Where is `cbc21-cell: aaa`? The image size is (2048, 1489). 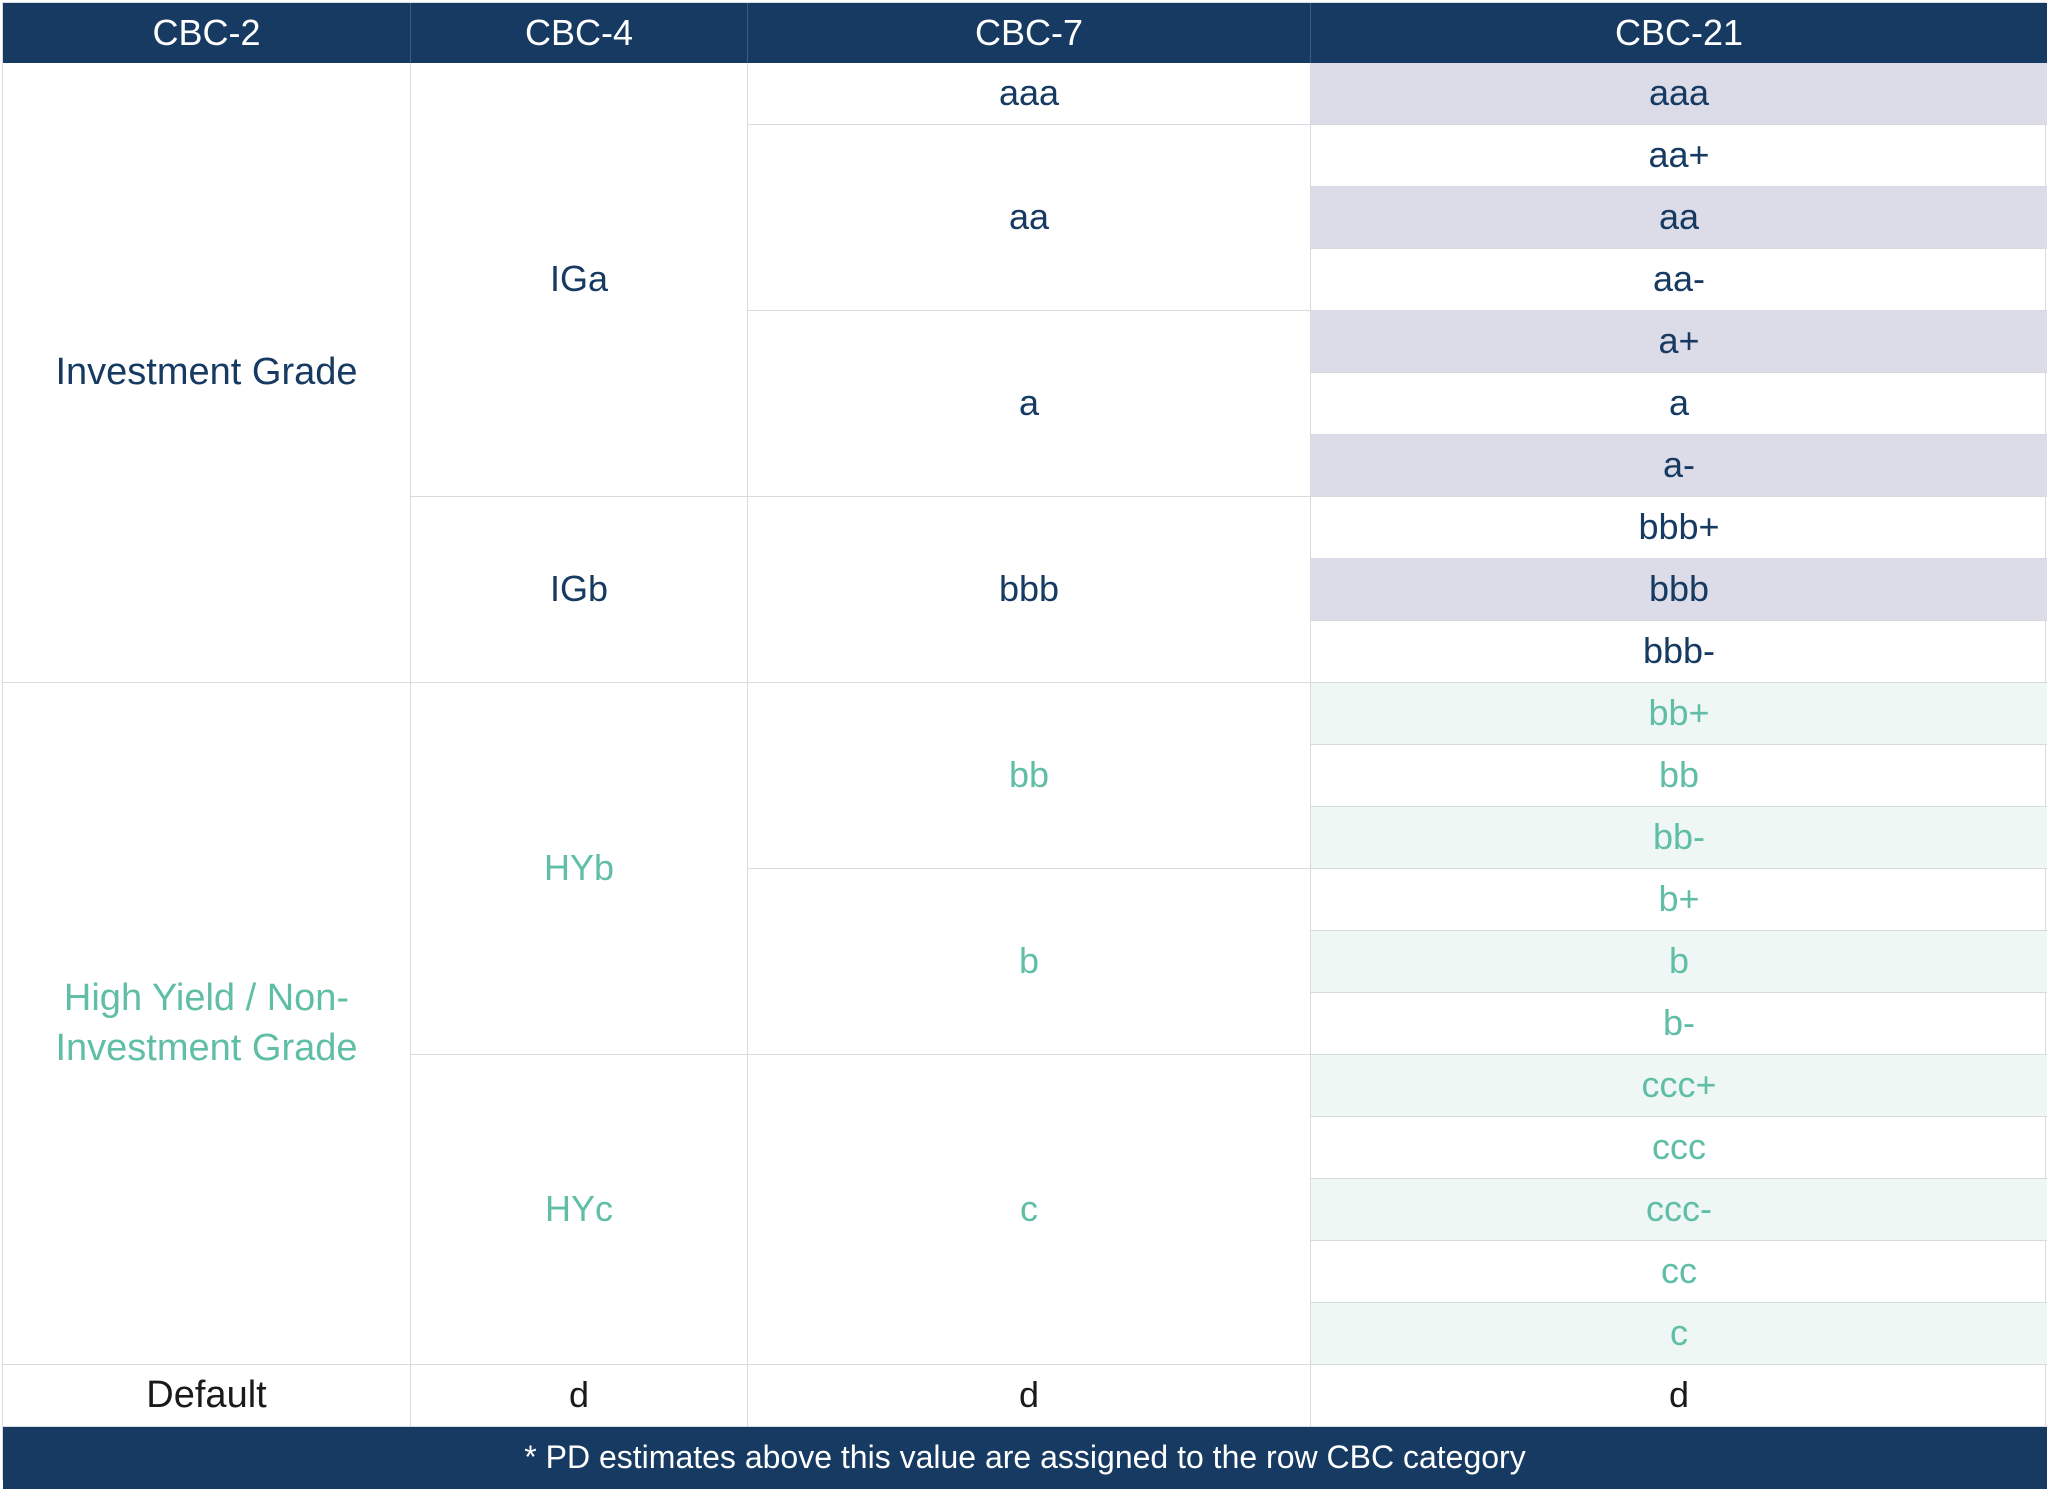 cbc21-cell: aaa is located at coordinates (1679, 94).